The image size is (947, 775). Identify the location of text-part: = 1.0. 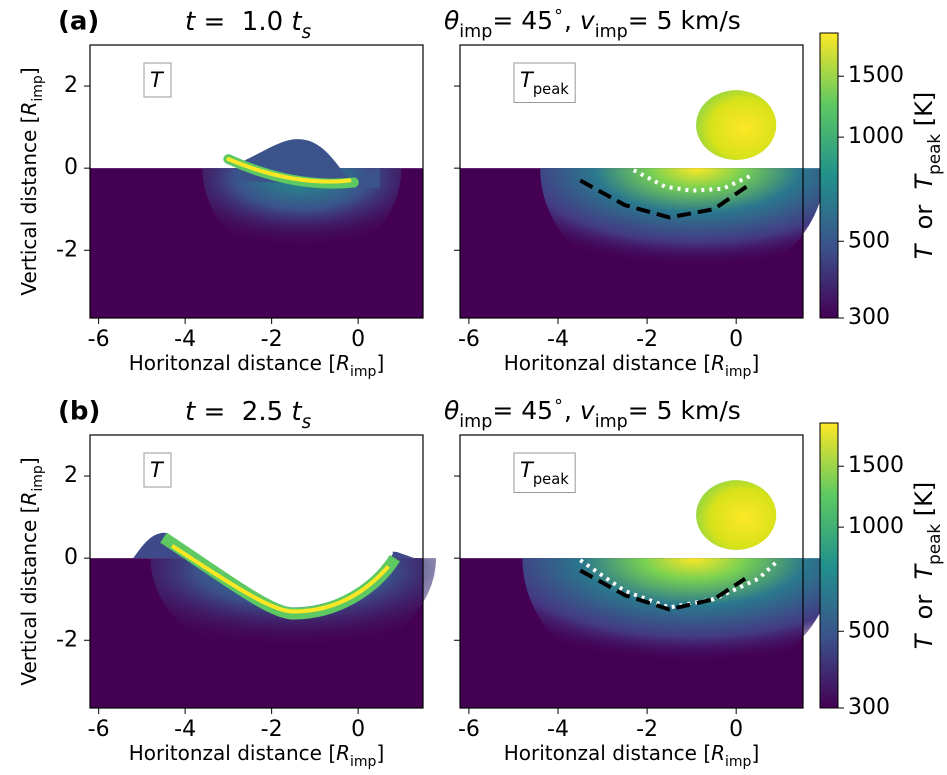
(243, 22).